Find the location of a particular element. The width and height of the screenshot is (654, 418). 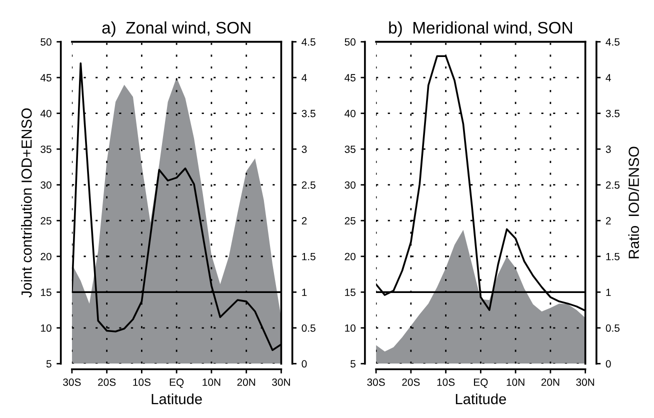

chart-title: b) Meridional wind, SON is located at coordinates (480, 29).